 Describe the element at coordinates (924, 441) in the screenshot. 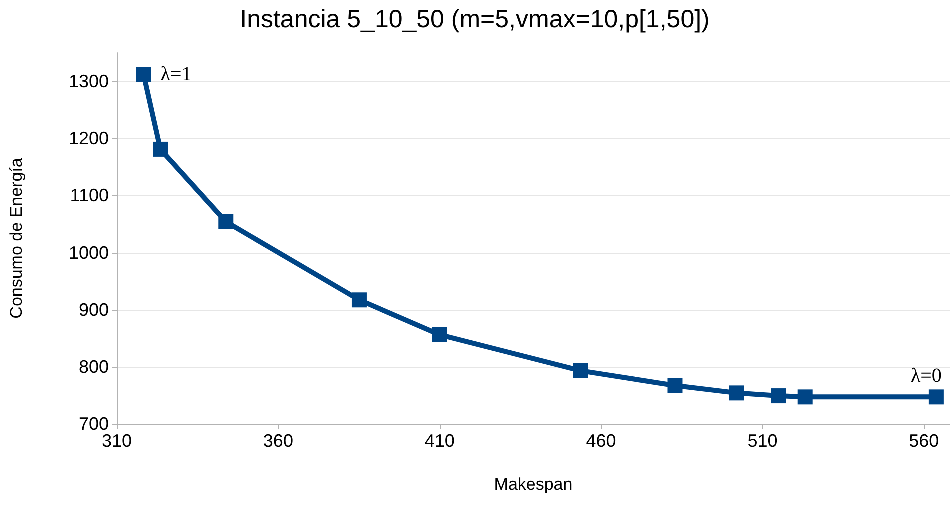

I see `x-tick-label: 560` at that location.